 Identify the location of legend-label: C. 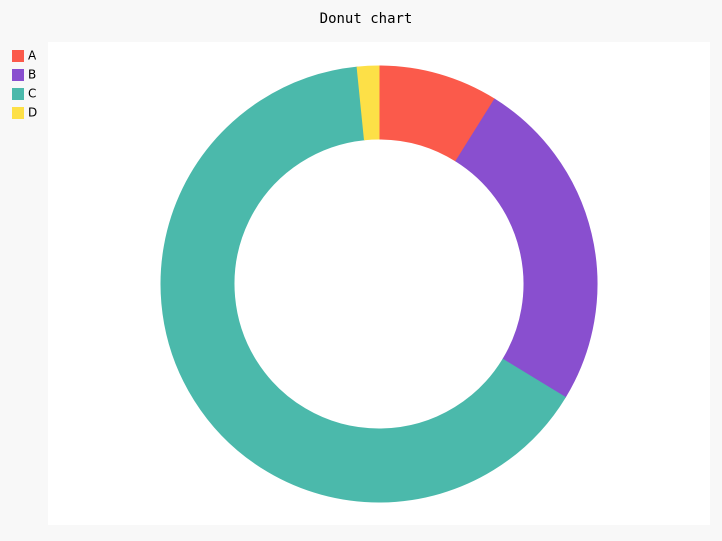
(32, 94).